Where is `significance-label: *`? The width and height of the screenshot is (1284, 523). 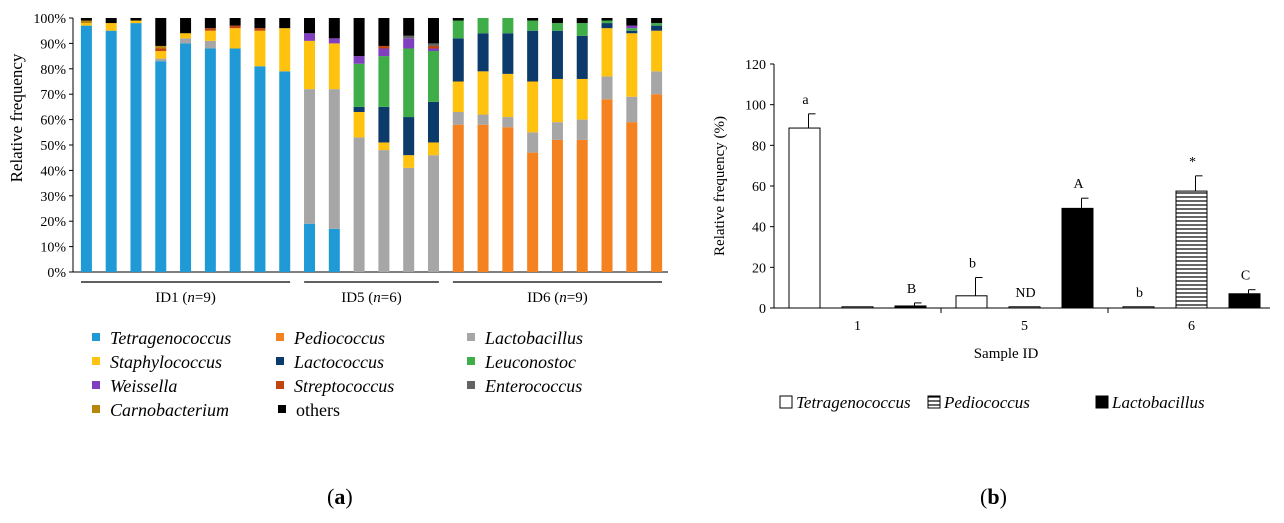 significance-label: * is located at coordinates (1192, 162).